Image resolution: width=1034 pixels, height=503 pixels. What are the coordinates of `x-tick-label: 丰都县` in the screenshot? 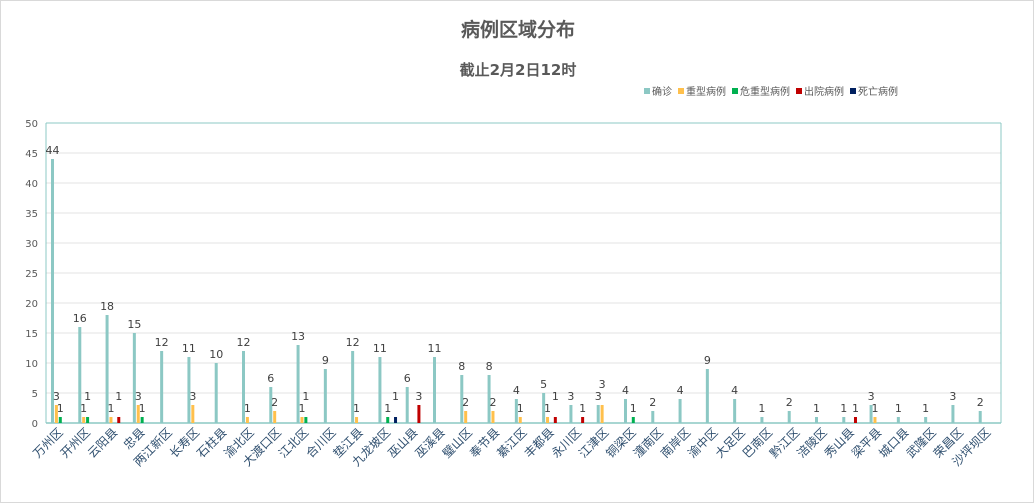 It's located at (539, 442).